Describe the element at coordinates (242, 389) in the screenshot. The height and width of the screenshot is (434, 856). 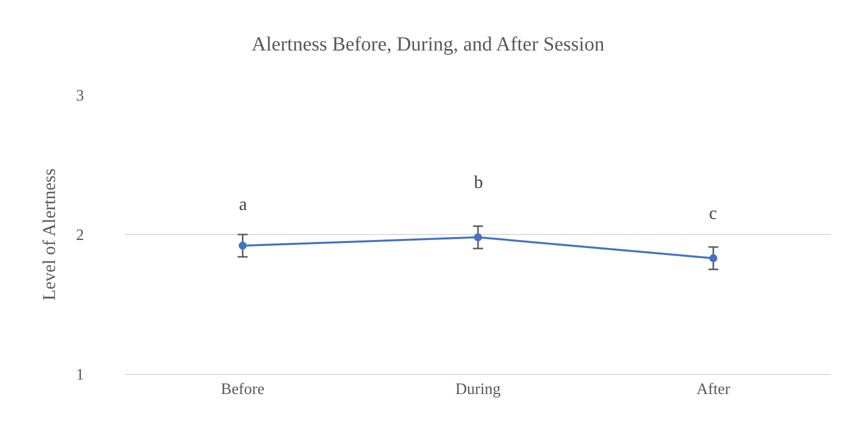
I see `x-tick-label: Before` at that location.